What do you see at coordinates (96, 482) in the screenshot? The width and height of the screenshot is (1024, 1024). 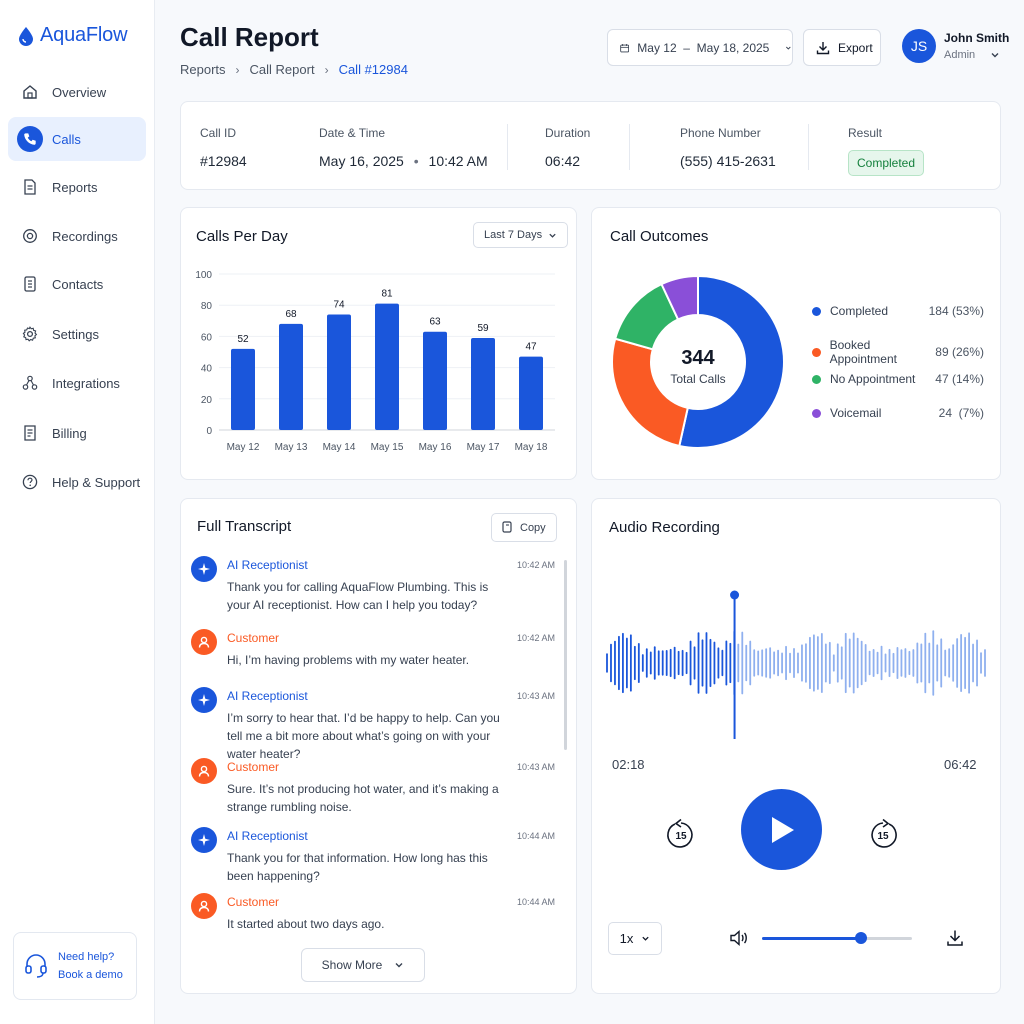 I see `sidebar-item-label: Help & Support` at bounding box center [96, 482].